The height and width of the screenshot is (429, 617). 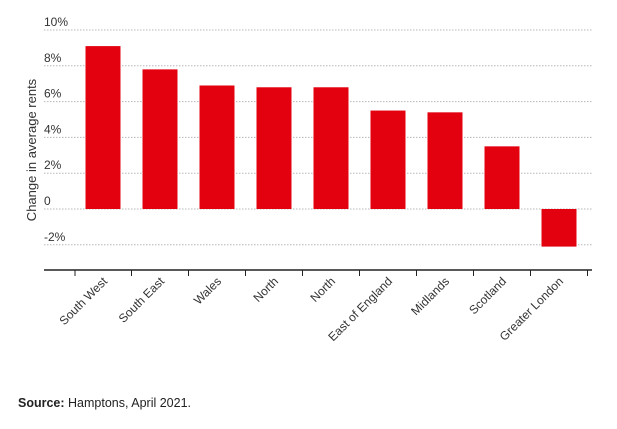 I want to click on x-axis, so click(x=318, y=272).